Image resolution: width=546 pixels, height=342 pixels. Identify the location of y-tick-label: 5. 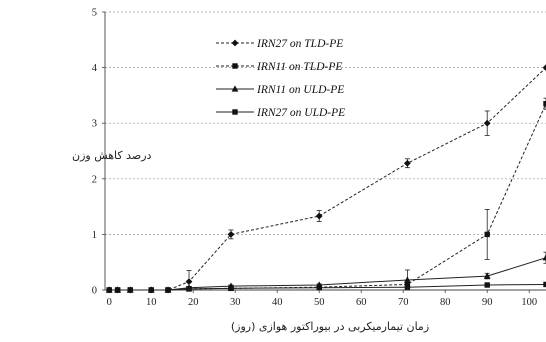
(94, 13).